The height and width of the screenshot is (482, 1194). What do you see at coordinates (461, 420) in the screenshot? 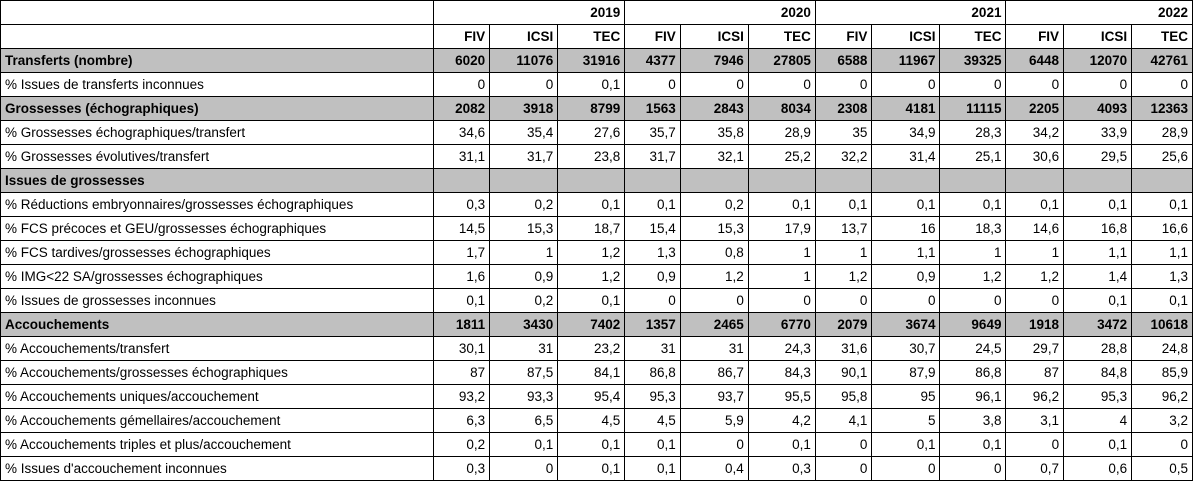
I see `value-cell: 6,3` at bounding box center [461, 420].